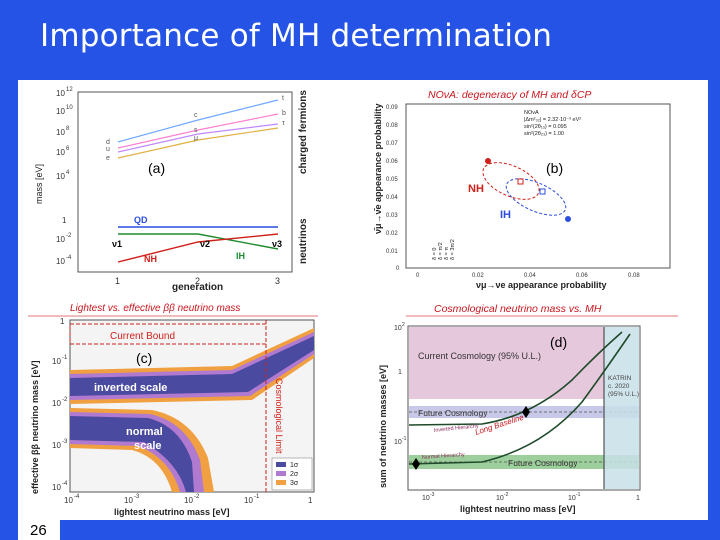 This screenshot has height=540, width=720. Describe the element at coordinates (526, 412) in the screenshot. I see `panel-d-inverted-marker` at that location.